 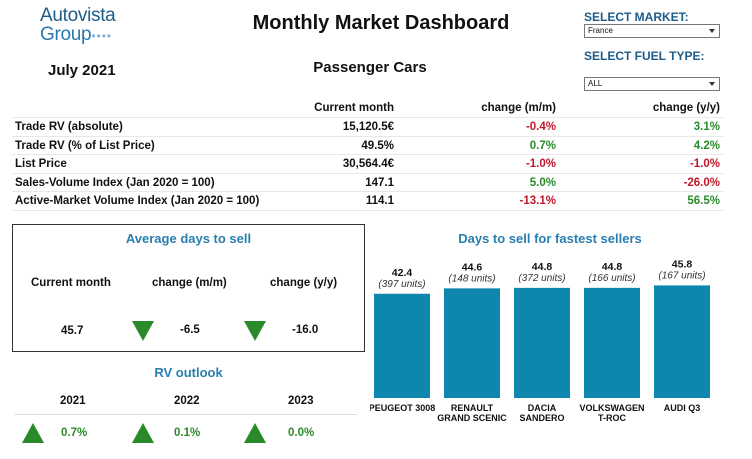 What do you see at coordinates (187, 433) in the screenshot?
I see `rv-value-2022: 0.1%` at bounding box center [187, 433].